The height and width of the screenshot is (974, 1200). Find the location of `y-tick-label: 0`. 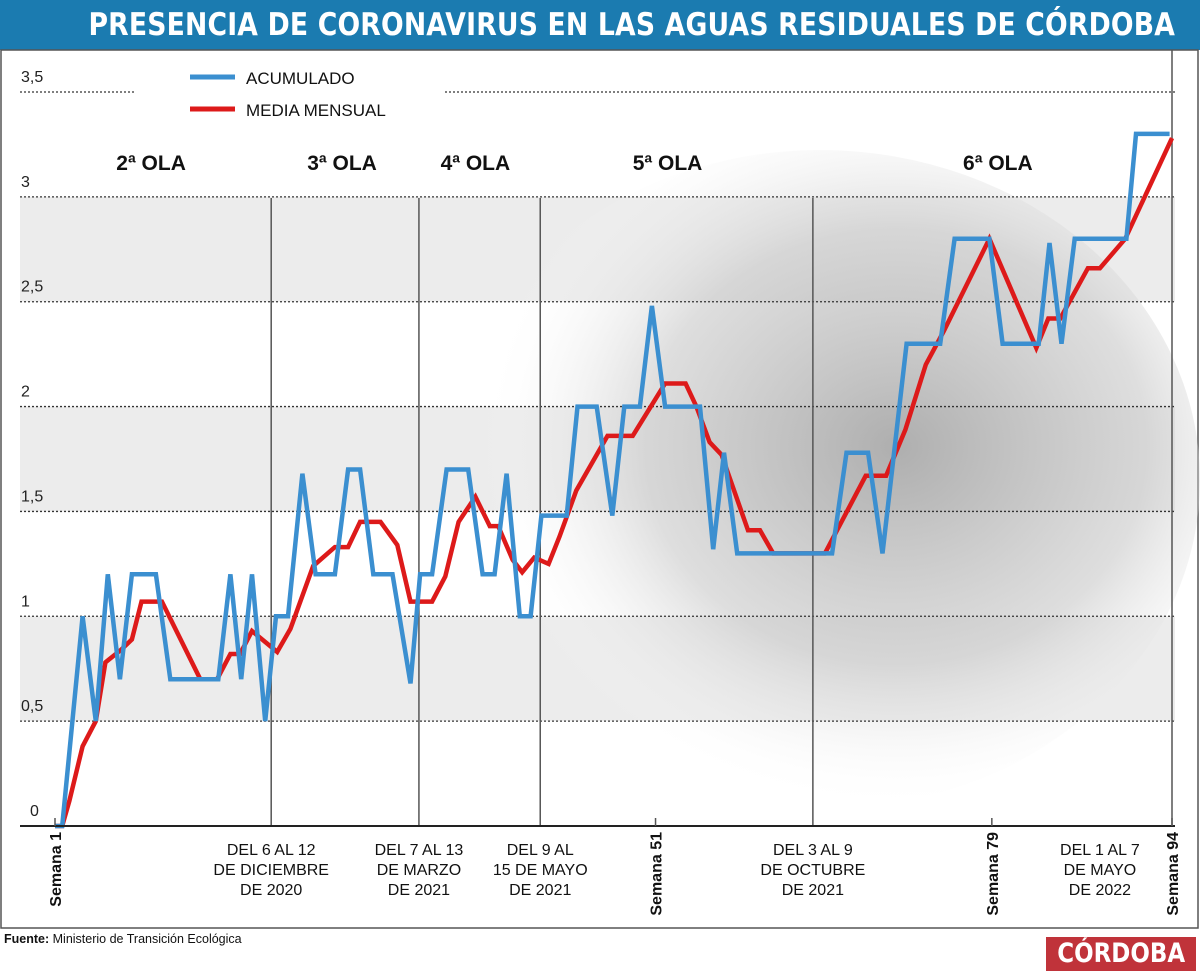

y-tick-label: 0 is located at coordinates (34, 811).